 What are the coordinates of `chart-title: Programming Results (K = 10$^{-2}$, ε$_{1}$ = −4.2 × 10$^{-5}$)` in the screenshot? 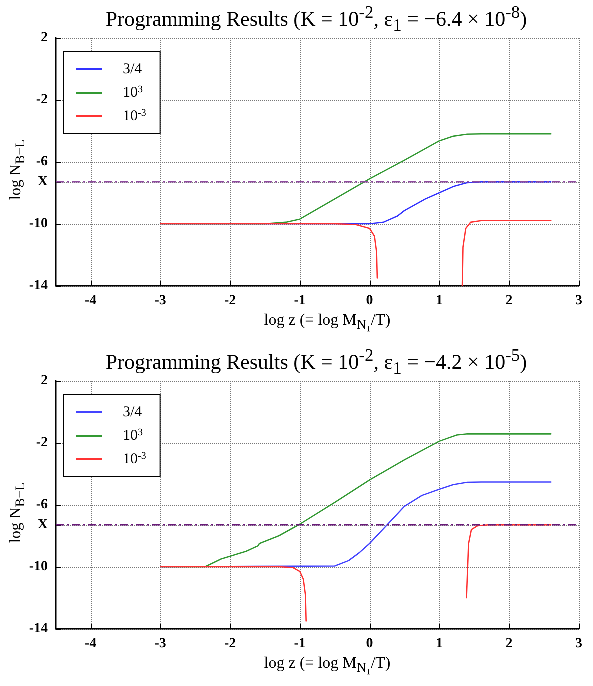 It's located at (317, 361).